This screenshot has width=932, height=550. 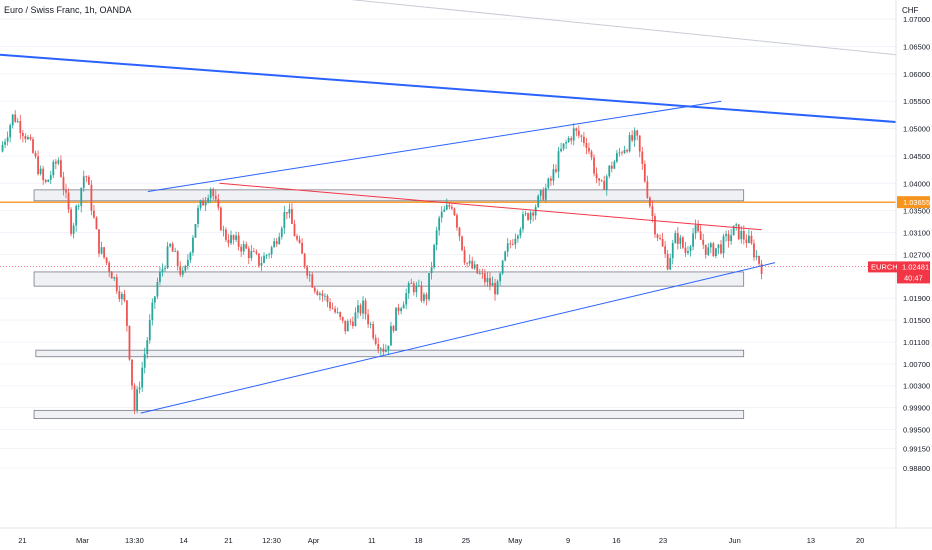 What do you see at coordinates (916, 408) in the screenshot?
I see `y-tick-label-15: 0.99900` at bounding box center [916, 408].